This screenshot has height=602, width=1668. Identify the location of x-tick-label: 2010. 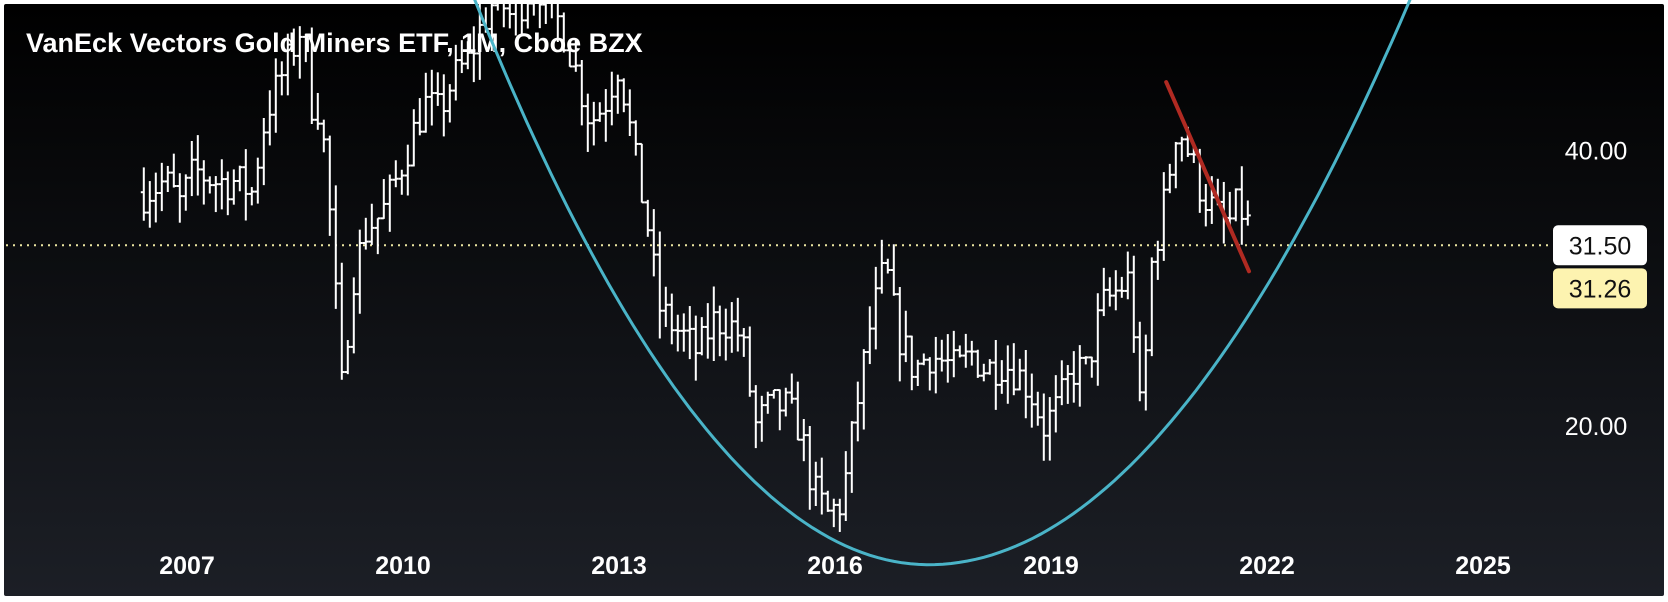
(403, 566).